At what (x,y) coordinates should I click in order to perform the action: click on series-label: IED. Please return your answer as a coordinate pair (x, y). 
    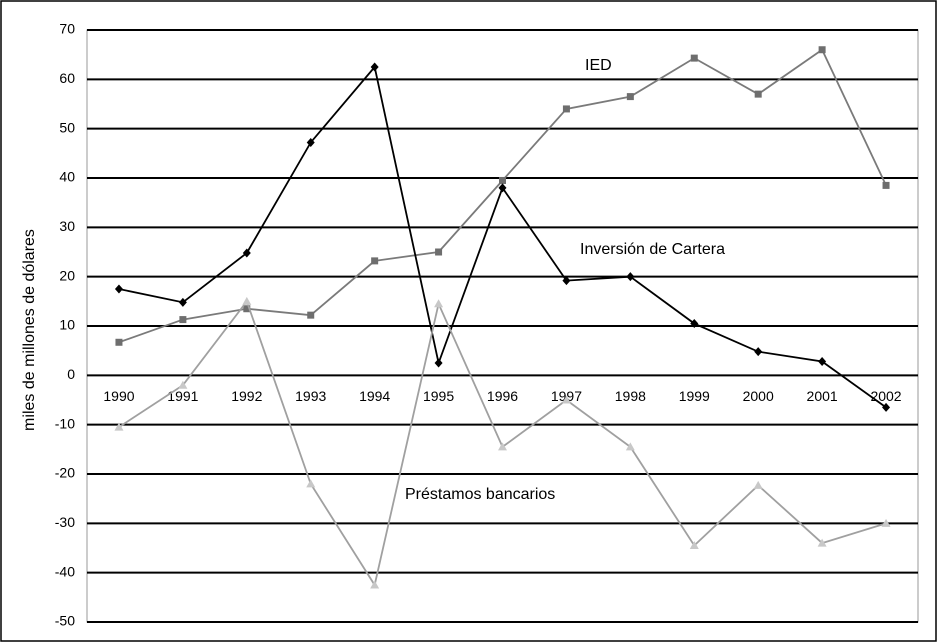
    Looking at the image, I should click on (598, 65).